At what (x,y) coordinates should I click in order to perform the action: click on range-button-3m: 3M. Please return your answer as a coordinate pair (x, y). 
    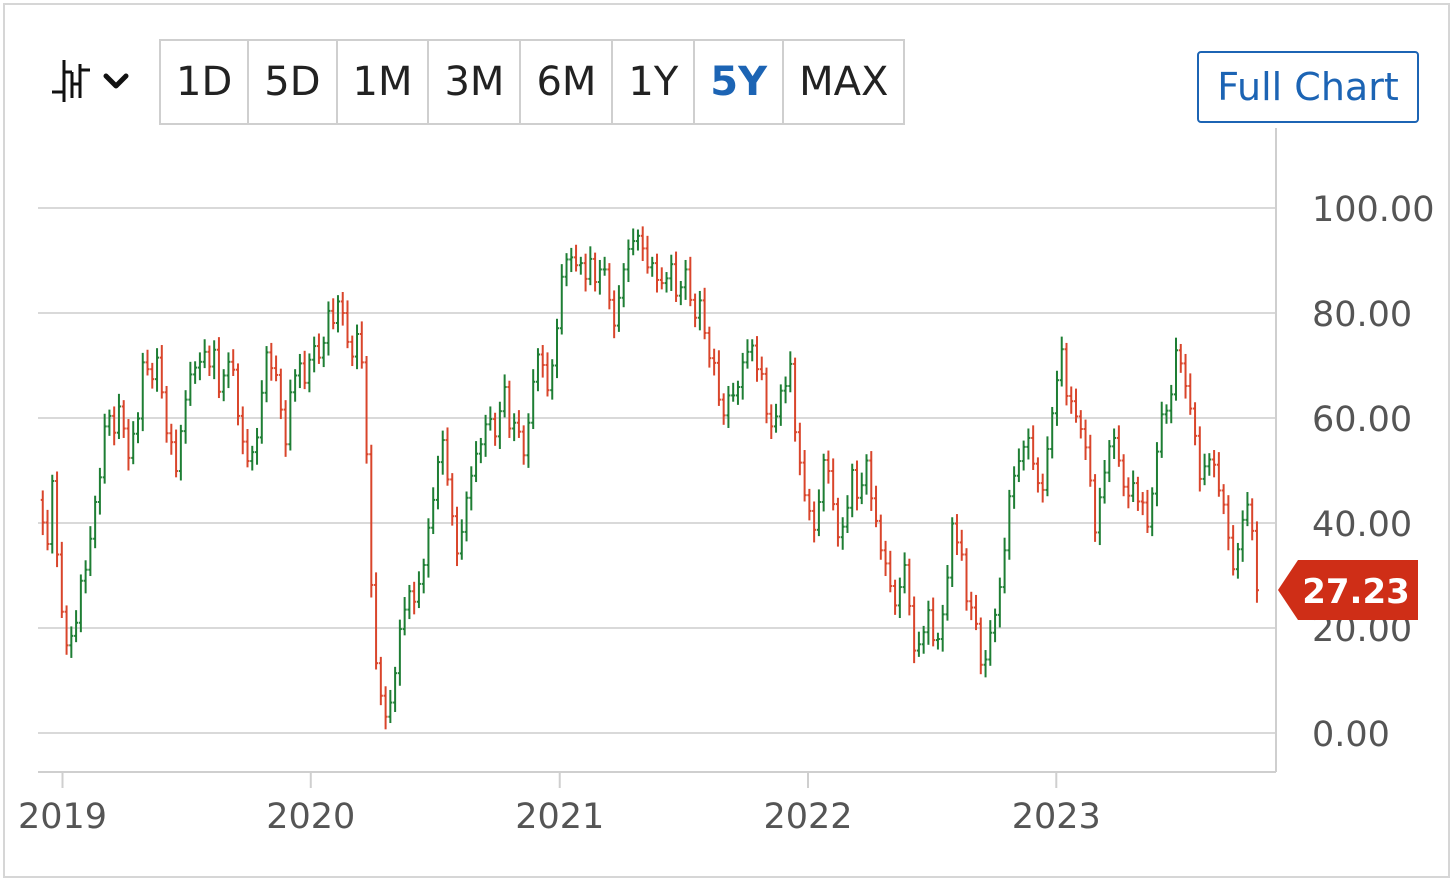
    Looking at the image, I should click on (475, 82).